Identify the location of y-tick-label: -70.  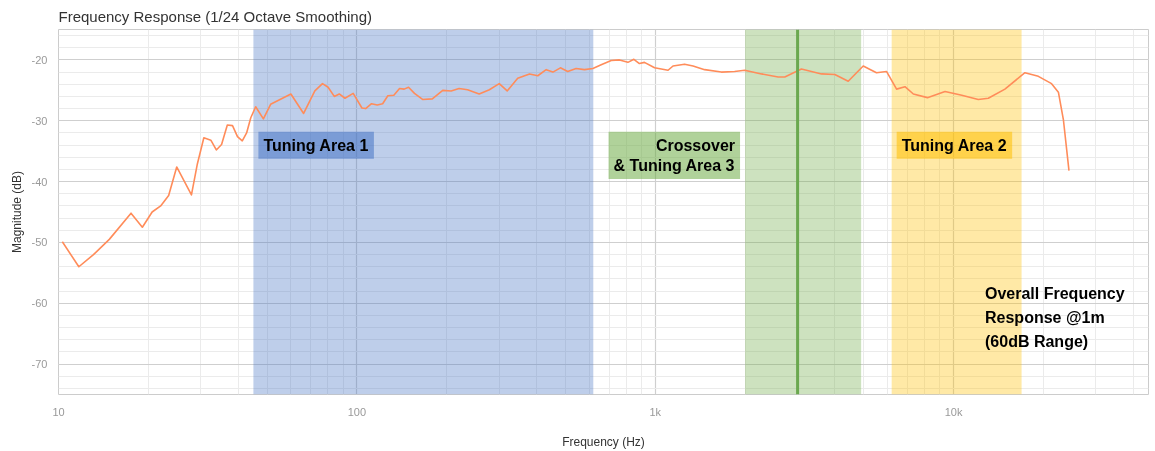
(39, 364).